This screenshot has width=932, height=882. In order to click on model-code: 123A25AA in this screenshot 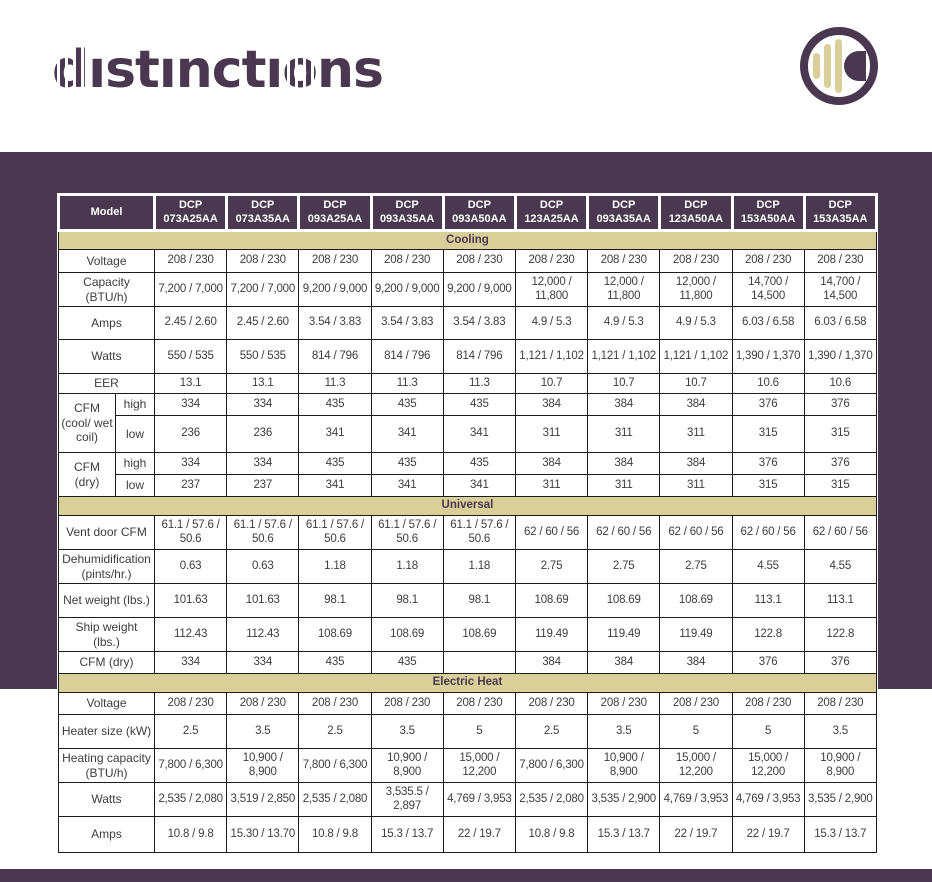, I will do `click(551, 218)`.